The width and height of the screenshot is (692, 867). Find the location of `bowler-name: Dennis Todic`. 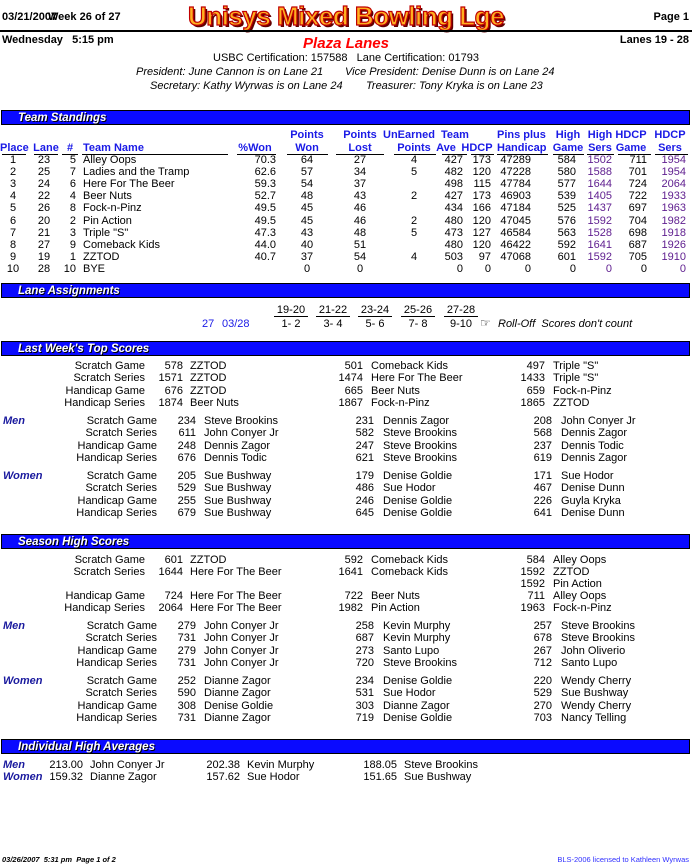

bowler-name: Dennis Todic is located at coordinates (592, 445).